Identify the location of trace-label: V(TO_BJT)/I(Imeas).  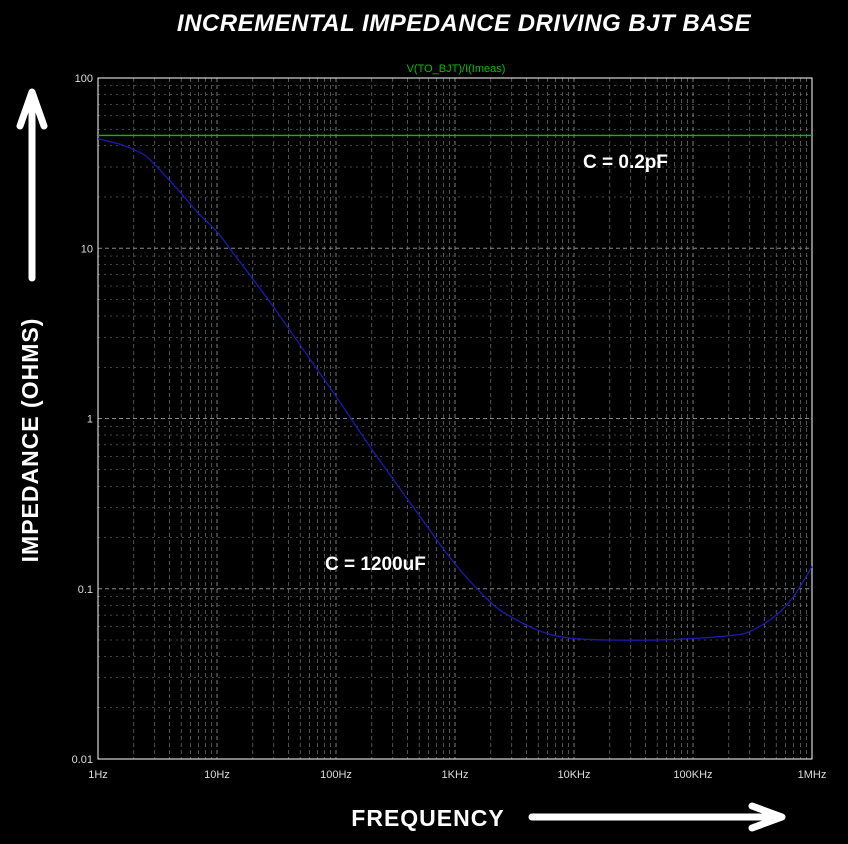
(456, 69).